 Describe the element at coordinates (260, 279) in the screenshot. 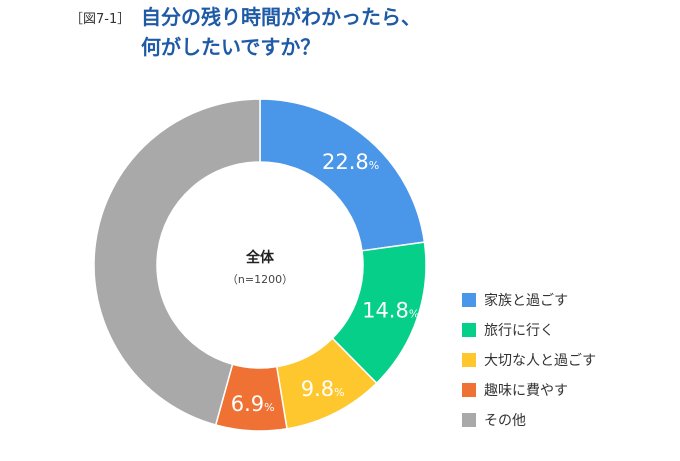

I see `center-sublabel: （n=1200）` at that location.